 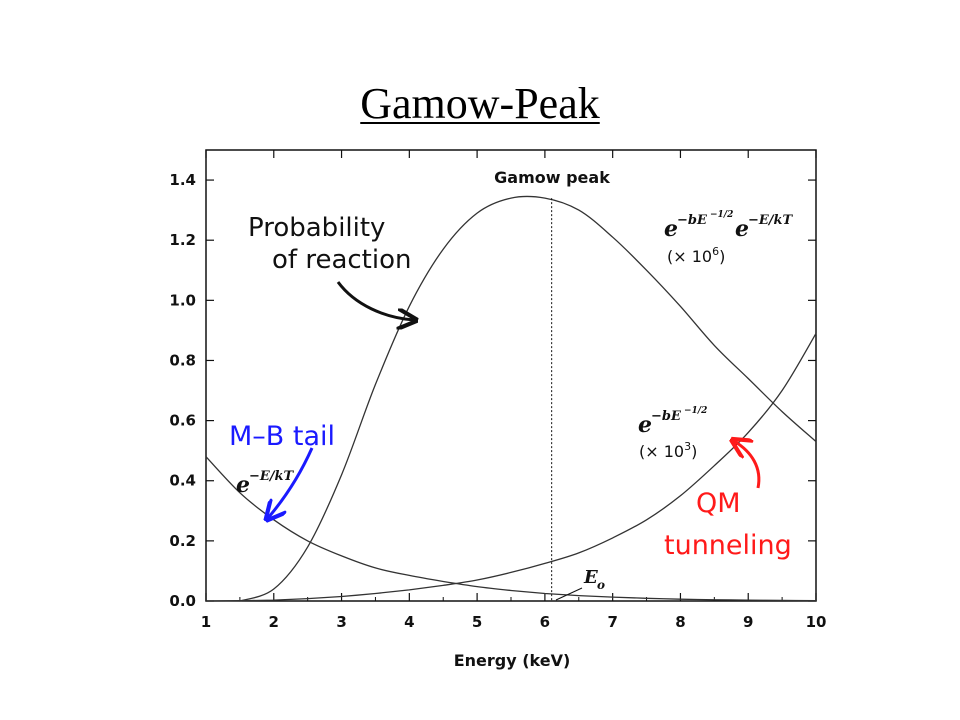 What do you see at coordinates (645, 425) in the screenshot?
I see `tunnel-formula-e: e` at bounding box center [645, 425].